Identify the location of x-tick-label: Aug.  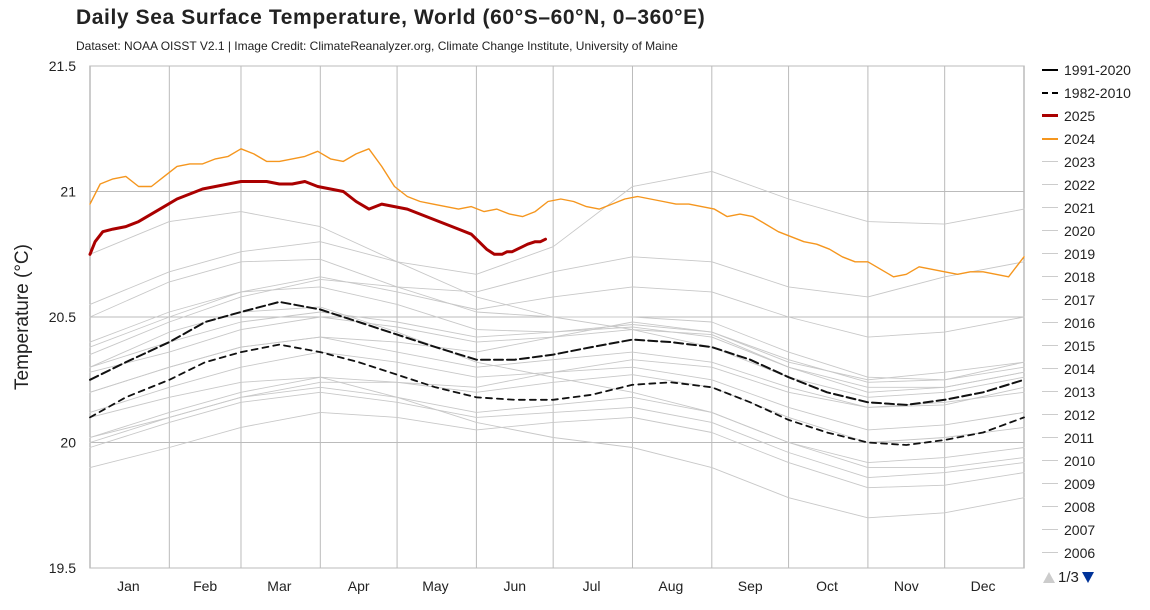
(670, 586).